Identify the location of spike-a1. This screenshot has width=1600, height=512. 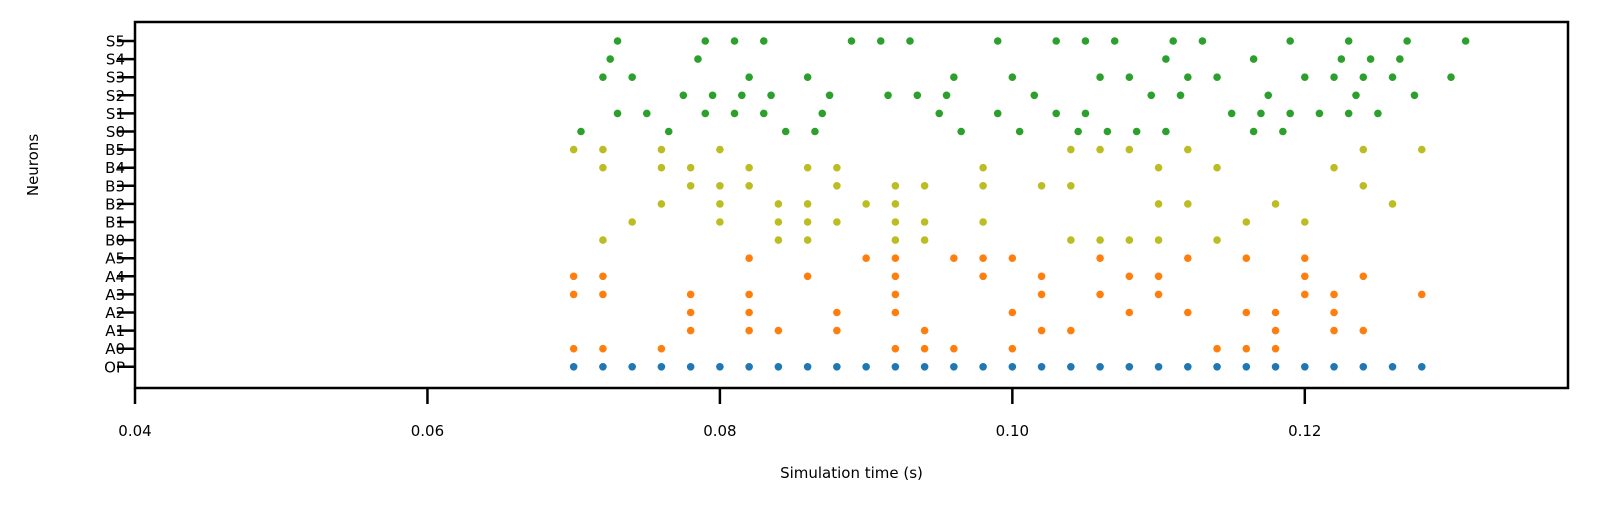
(837, 330).